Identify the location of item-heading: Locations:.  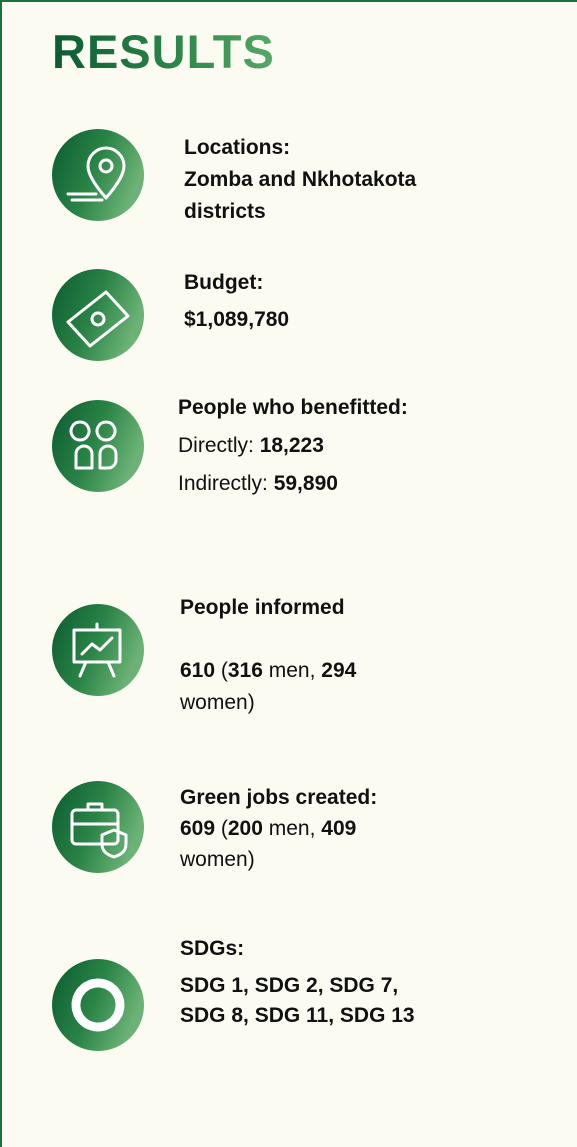
(237, 148).